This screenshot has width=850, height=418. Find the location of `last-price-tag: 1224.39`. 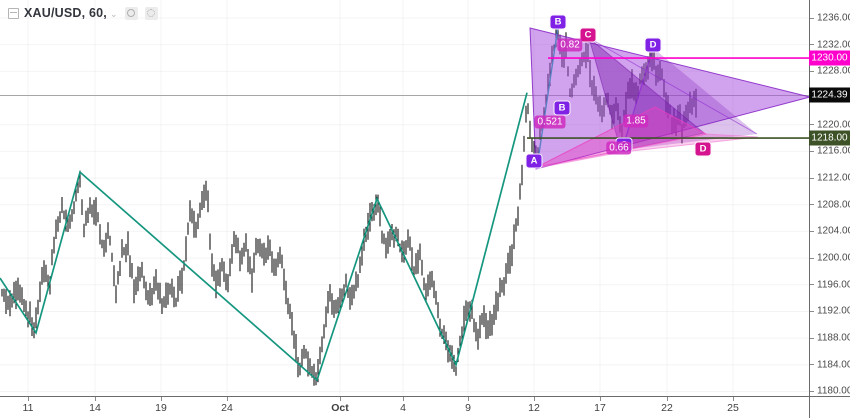

last-price-tag: 1224.39 is located at coordinates (829, 95).